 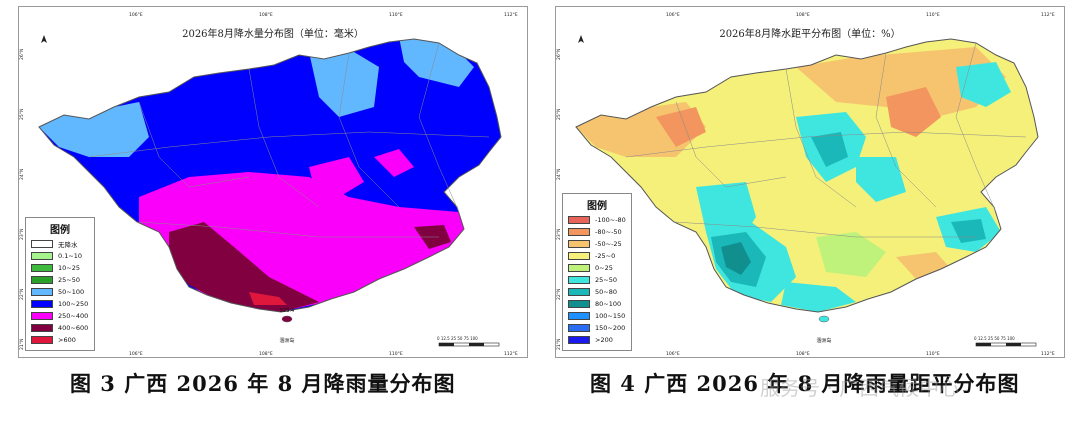 What do you see at coordinates (597, 340) in the screenshot?
I see `legend-item: >200` at bounding box center [597, 340].